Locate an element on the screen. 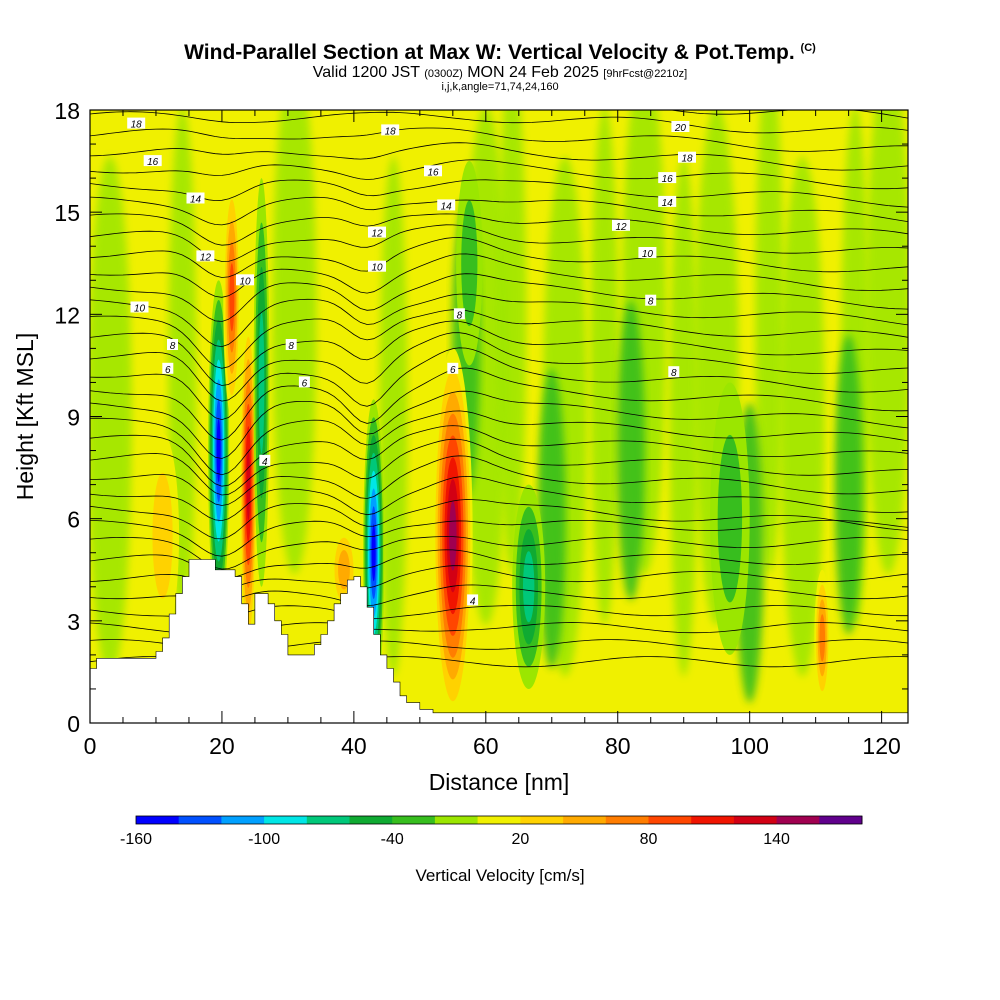  contour-label: 10 is located at coordinates (139, 308).